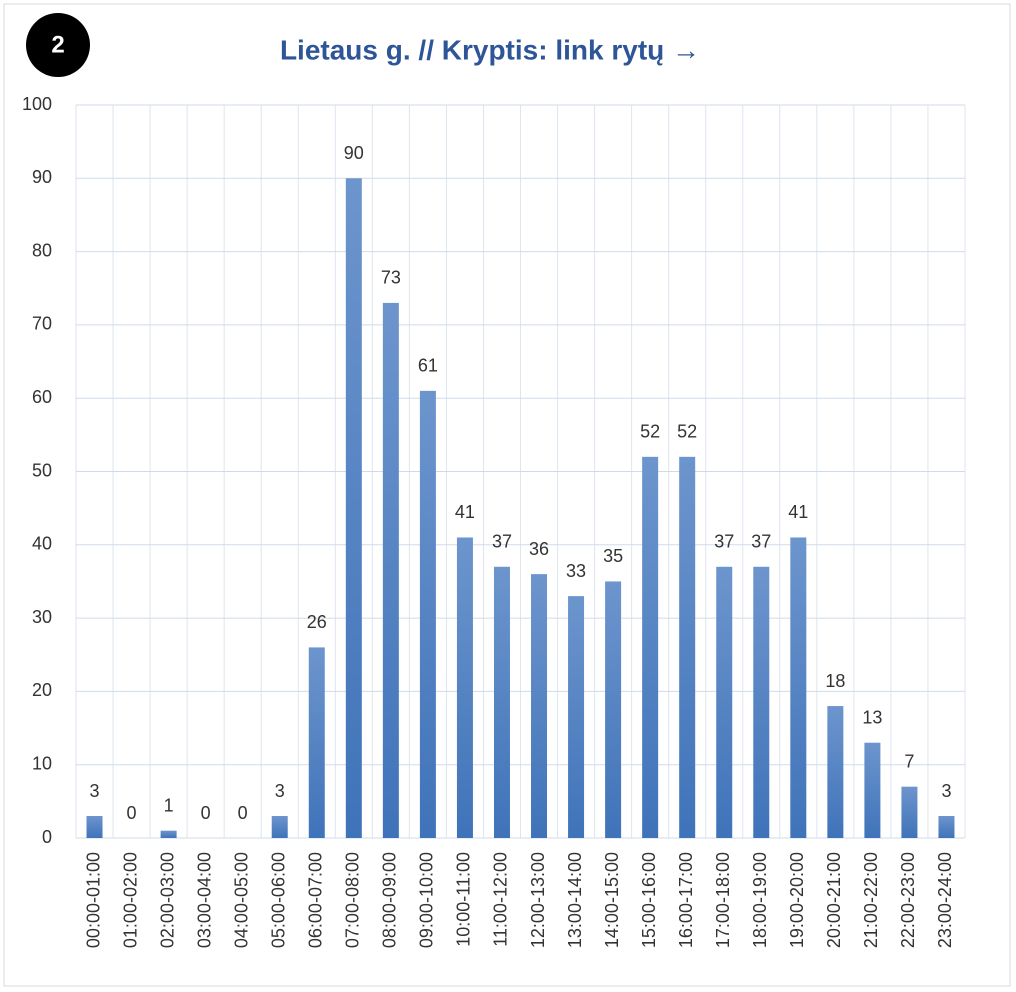  What do you see at coordinates (945, 900) in the screenshot?
I see `x-tick-label: 23:00-24:00` at bounding box center [945, 900].